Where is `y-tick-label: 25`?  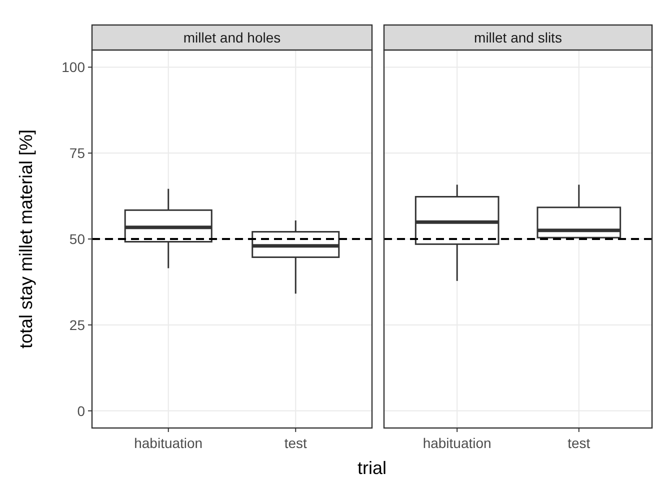 y-tick-label: 25 is located at coordinates (77, 324).